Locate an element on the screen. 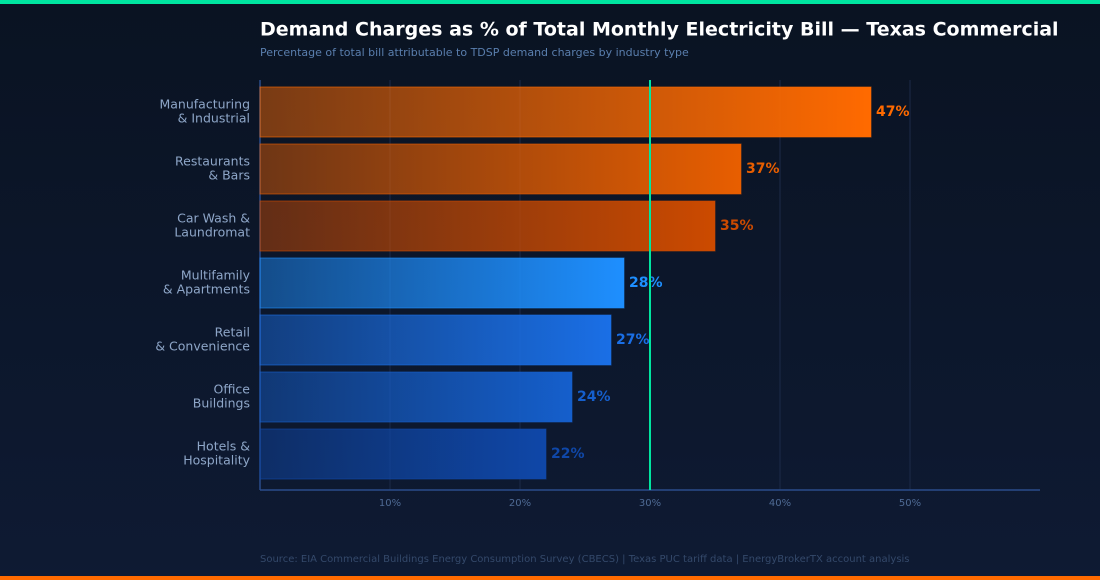 This screenshot has width=1100, height=580. bottom-accent is located at coordinates (550, 578).